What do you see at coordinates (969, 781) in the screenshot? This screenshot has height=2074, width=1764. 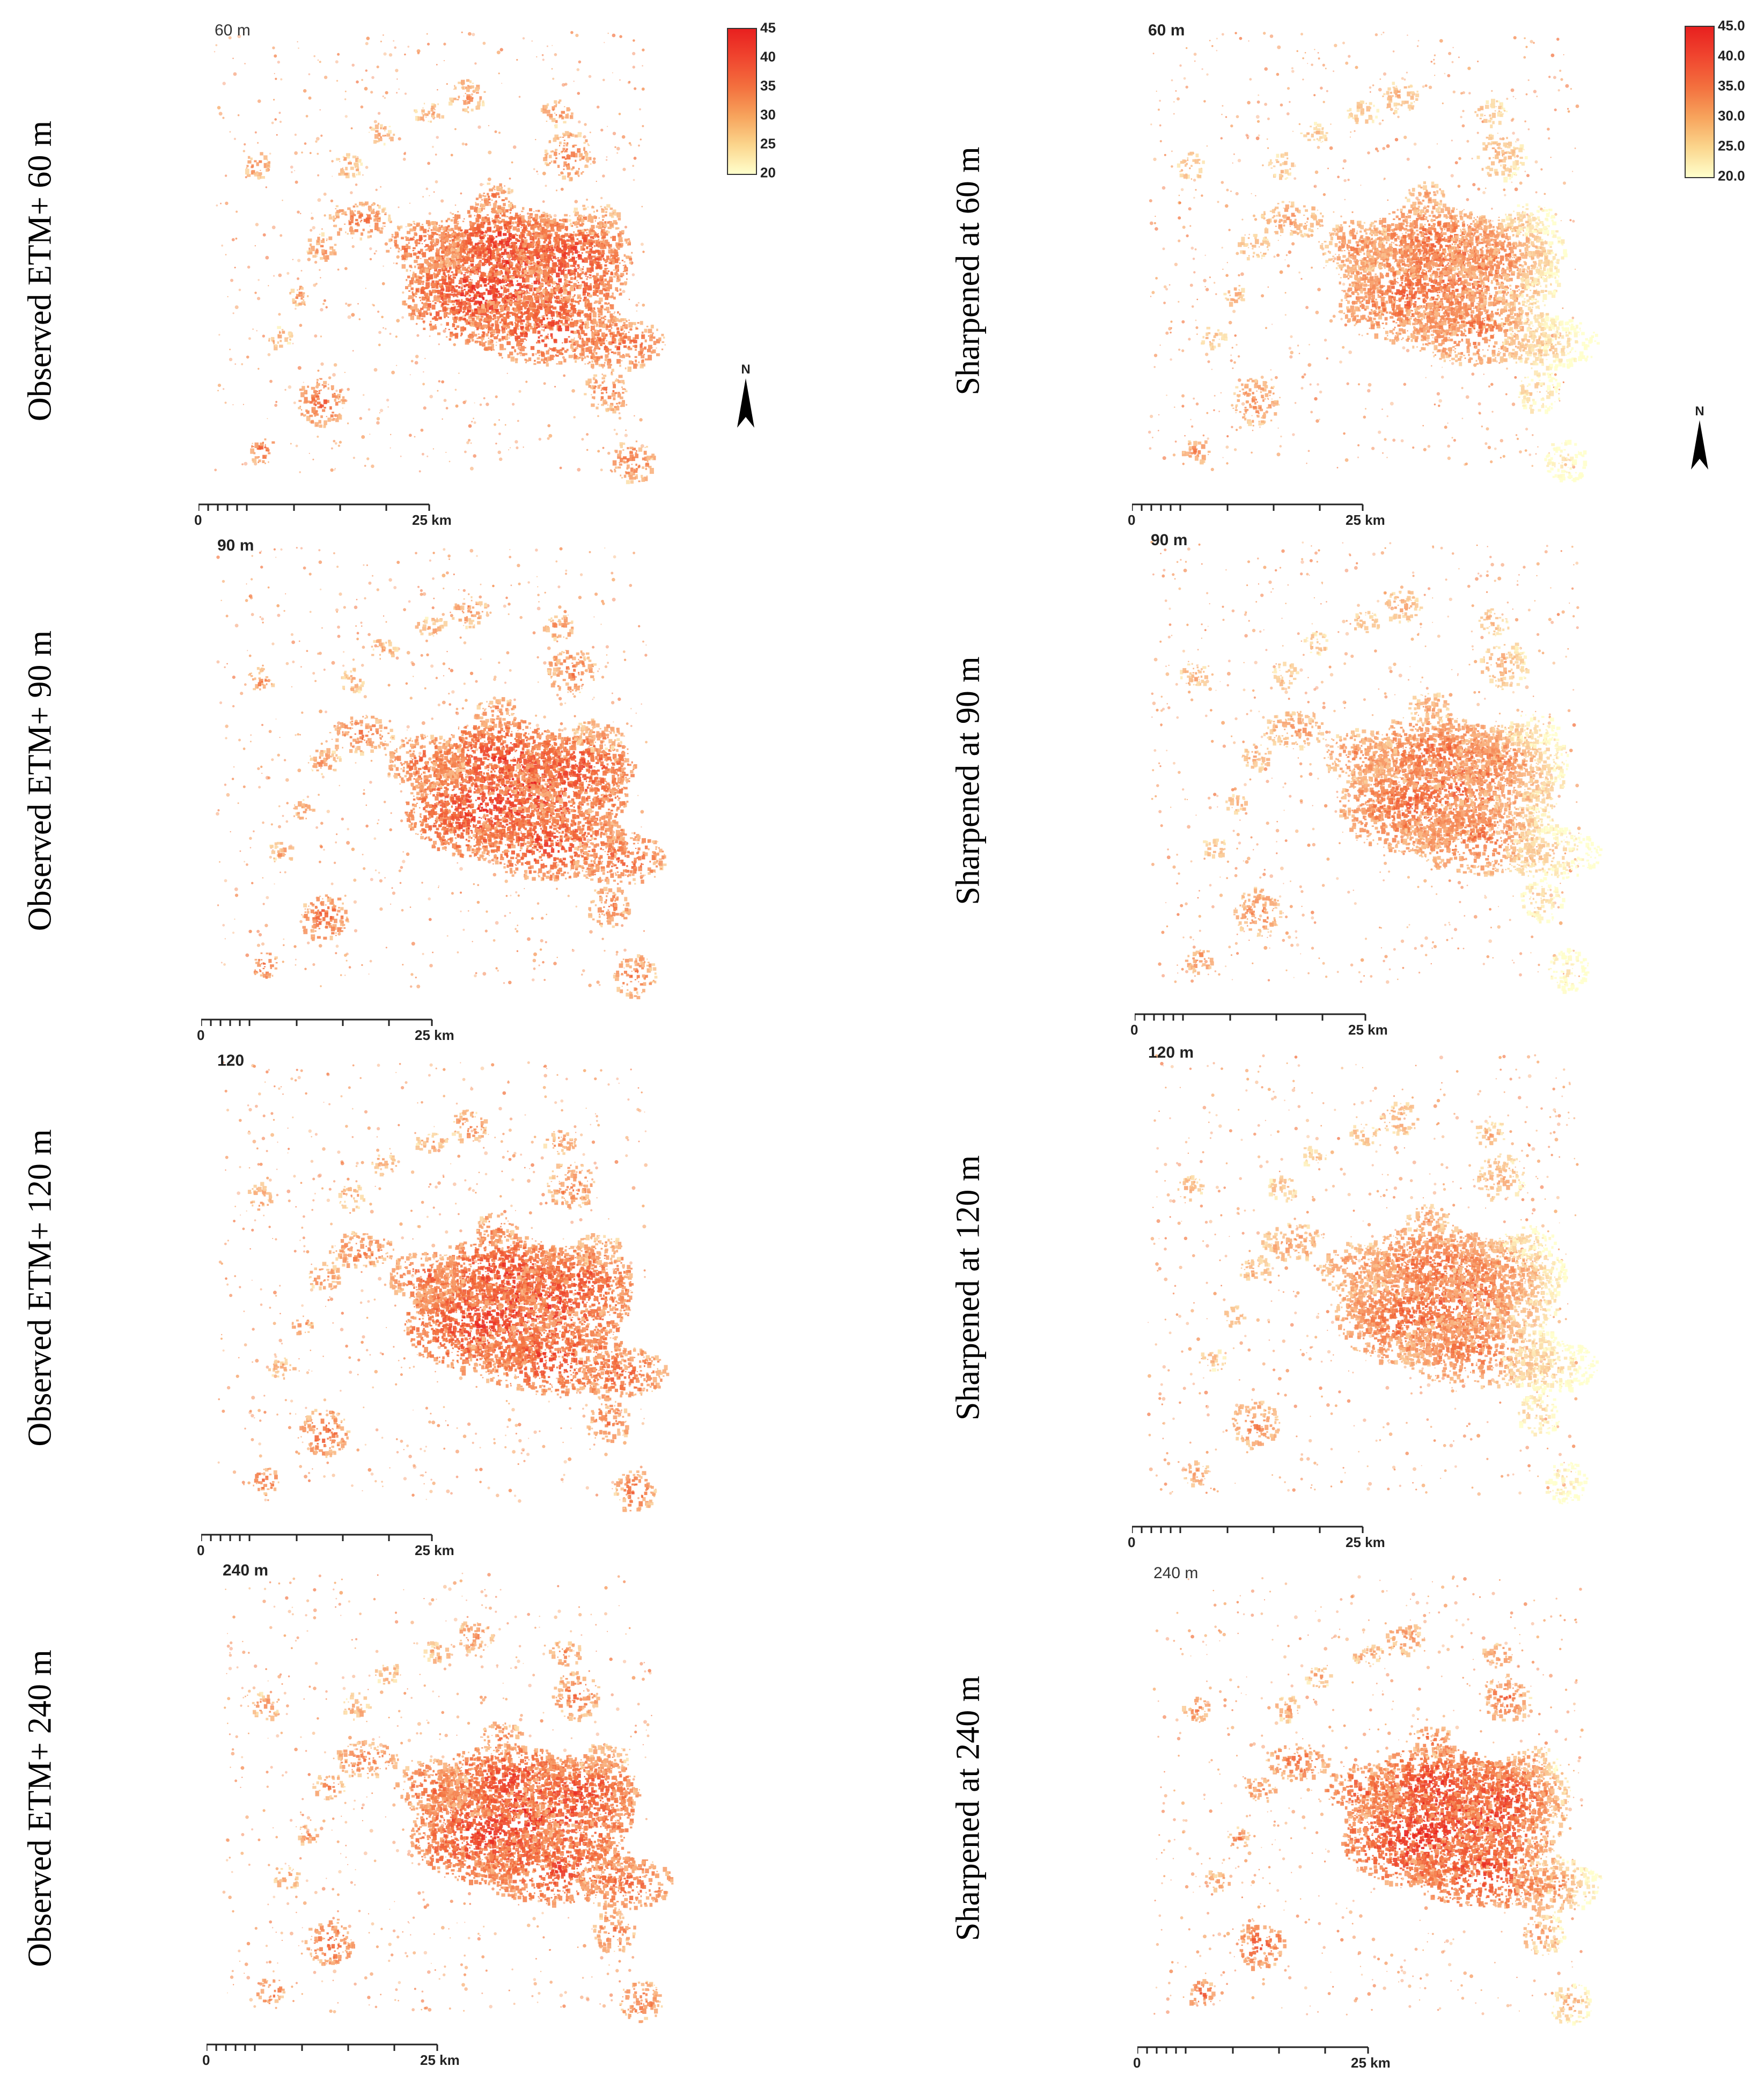 I see `row-label-sharpened-90: Sharpened at 90 m` at bounding box center [969, 781].